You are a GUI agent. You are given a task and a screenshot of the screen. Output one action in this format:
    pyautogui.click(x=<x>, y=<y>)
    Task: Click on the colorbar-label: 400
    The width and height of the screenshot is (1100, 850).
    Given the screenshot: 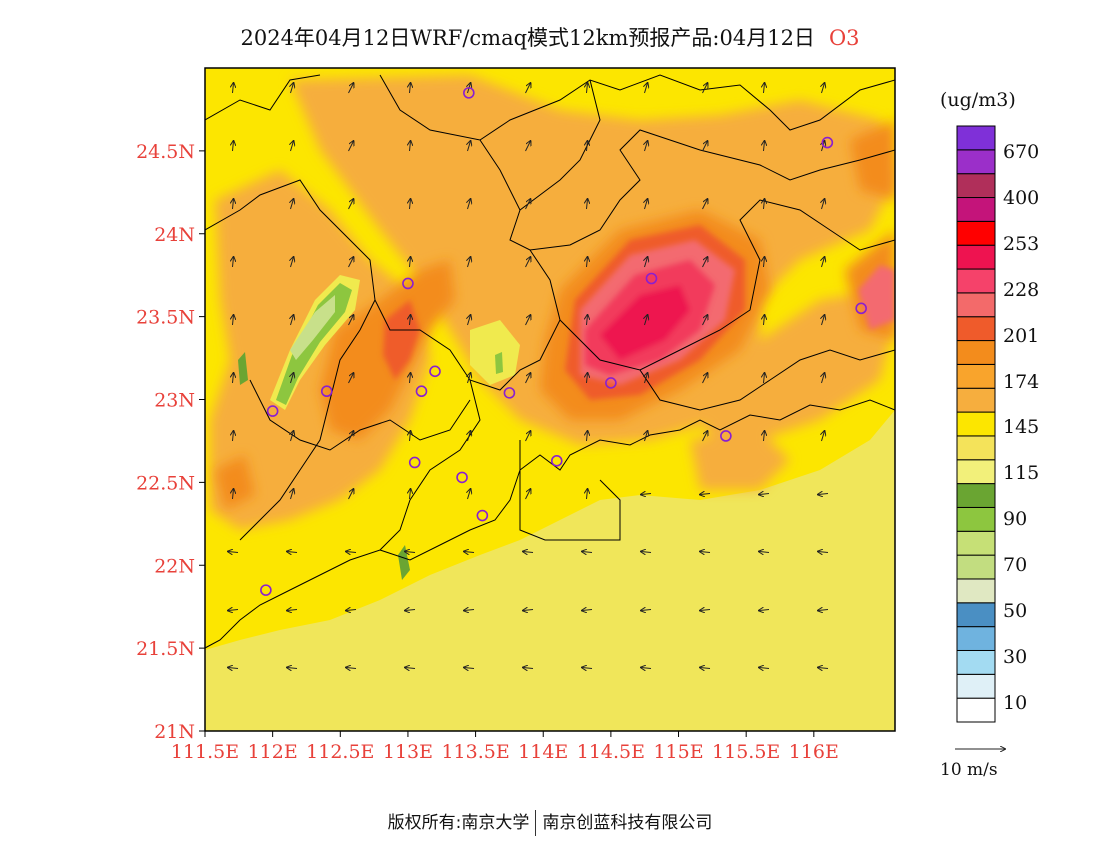 What is the action you would take?
    pyautogui.click(x=1021, y=197)
    